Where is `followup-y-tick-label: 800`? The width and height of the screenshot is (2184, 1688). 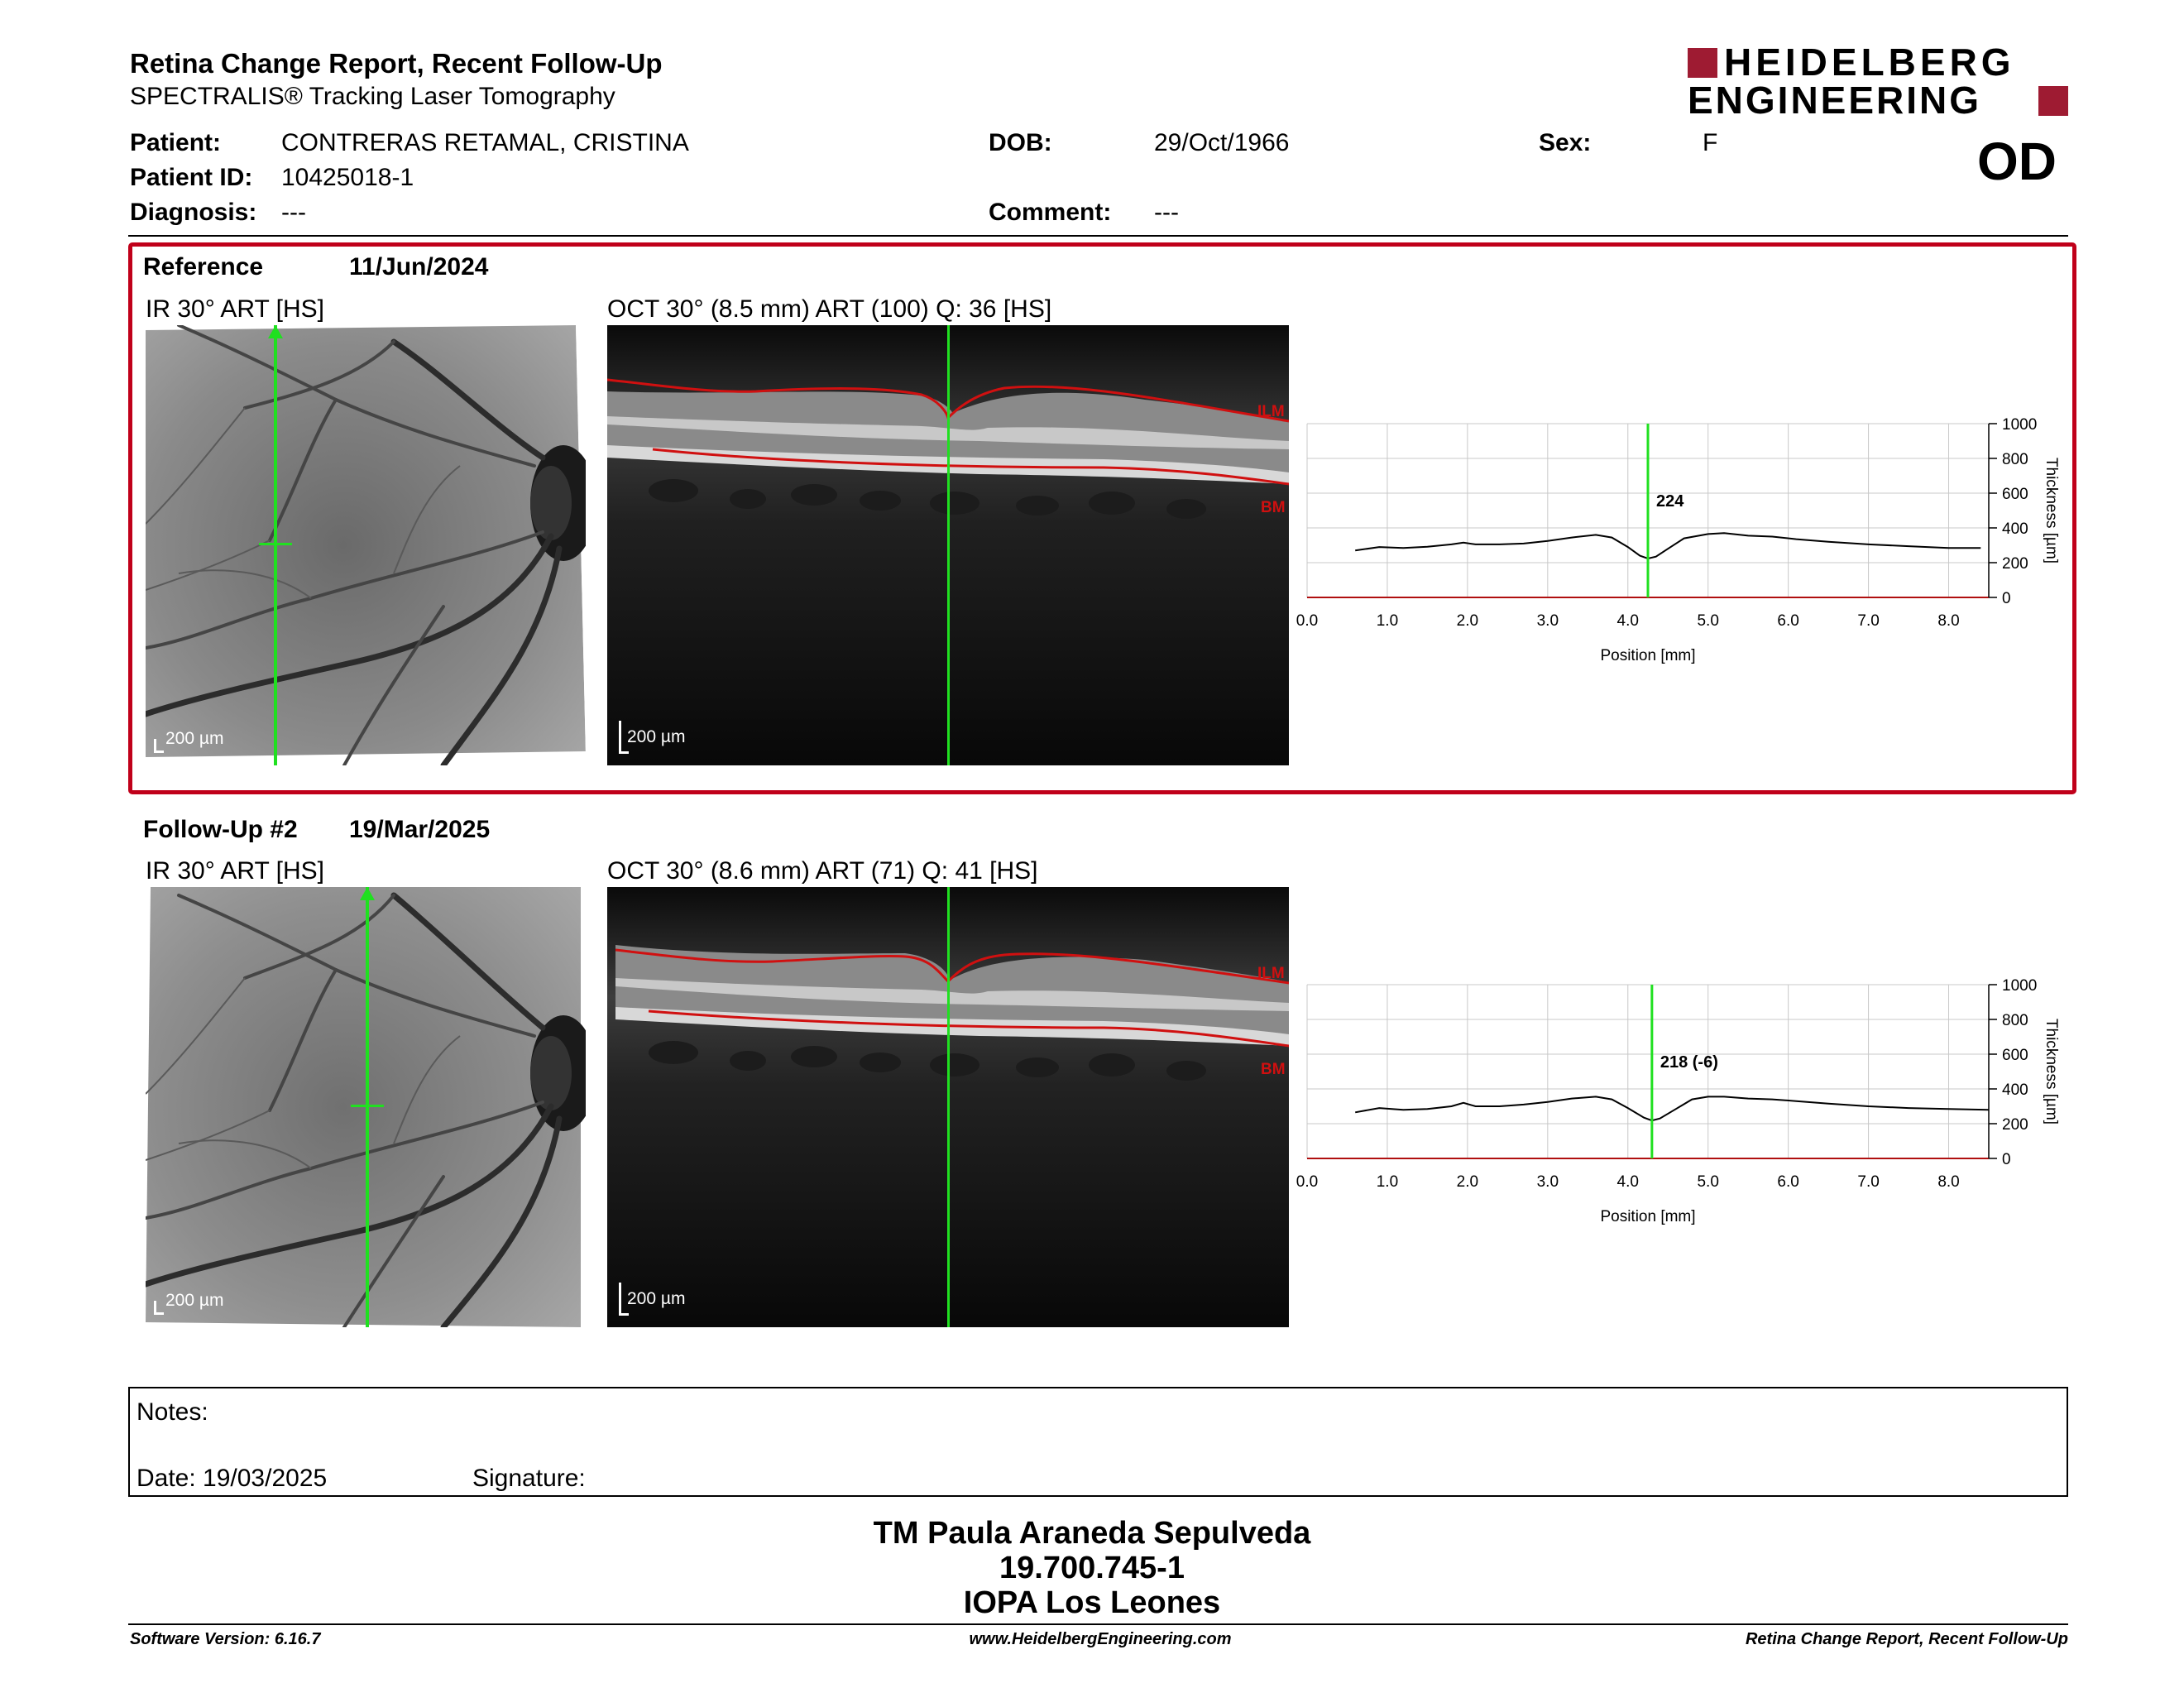 followup-y-tick-label: 800 is located at coordinates (2015, 1020).